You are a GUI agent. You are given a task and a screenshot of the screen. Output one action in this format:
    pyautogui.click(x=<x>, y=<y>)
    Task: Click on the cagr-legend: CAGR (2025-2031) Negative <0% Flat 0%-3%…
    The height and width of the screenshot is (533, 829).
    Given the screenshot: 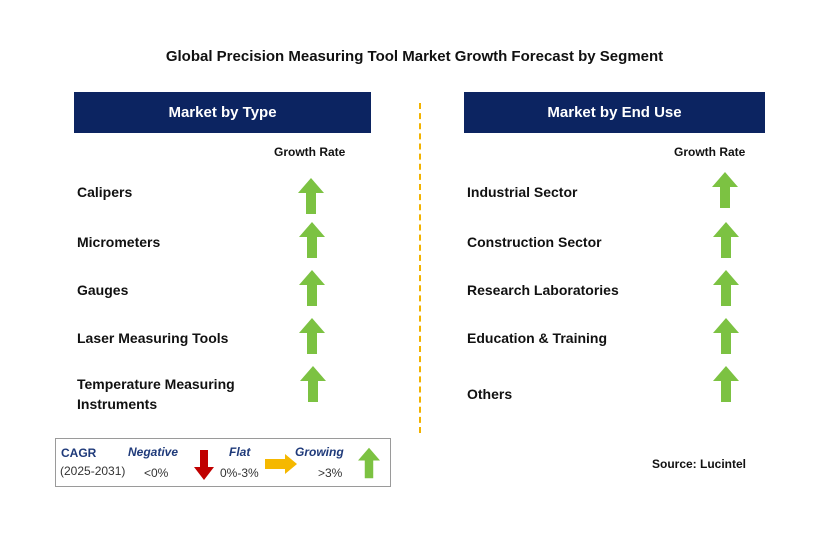 What is the action you would take?
    pyautogui.click(x=223, y=462)
    